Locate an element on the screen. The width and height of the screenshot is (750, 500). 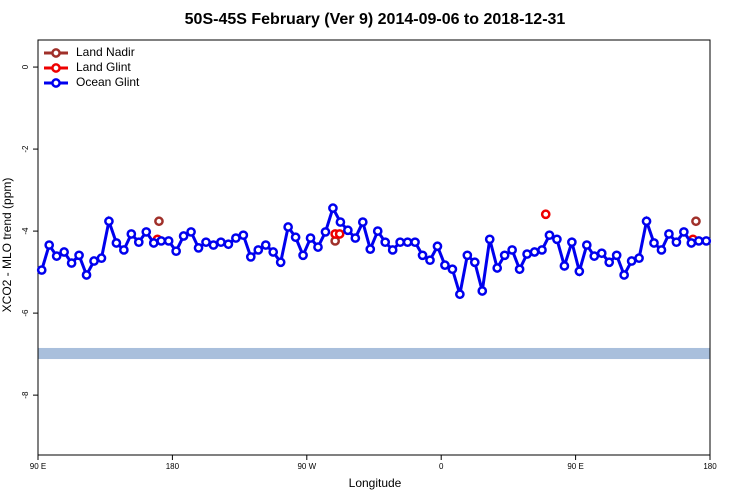
y-tick-label: 0 is located at coordinates (25, 66).